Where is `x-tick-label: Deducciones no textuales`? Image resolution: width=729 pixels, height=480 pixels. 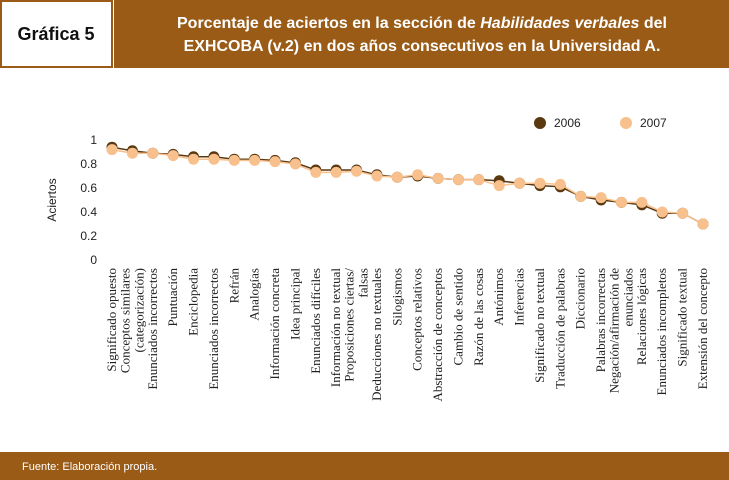 x-tick-label: Deducciones no textuales is located at coordinates (376, 334).